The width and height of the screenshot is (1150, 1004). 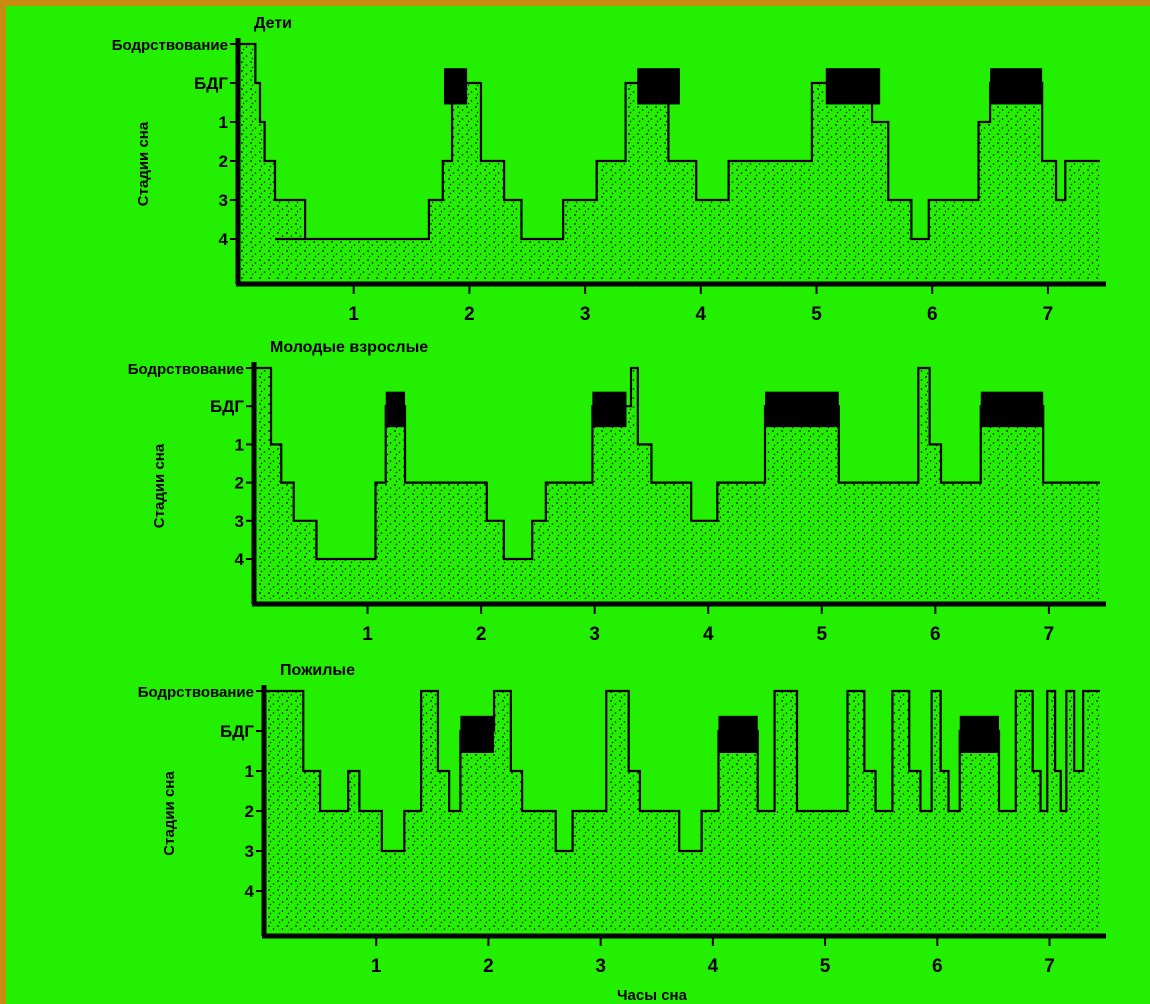 I want to click on x-axis-label: Часы сна, so click(x=652, y=995).